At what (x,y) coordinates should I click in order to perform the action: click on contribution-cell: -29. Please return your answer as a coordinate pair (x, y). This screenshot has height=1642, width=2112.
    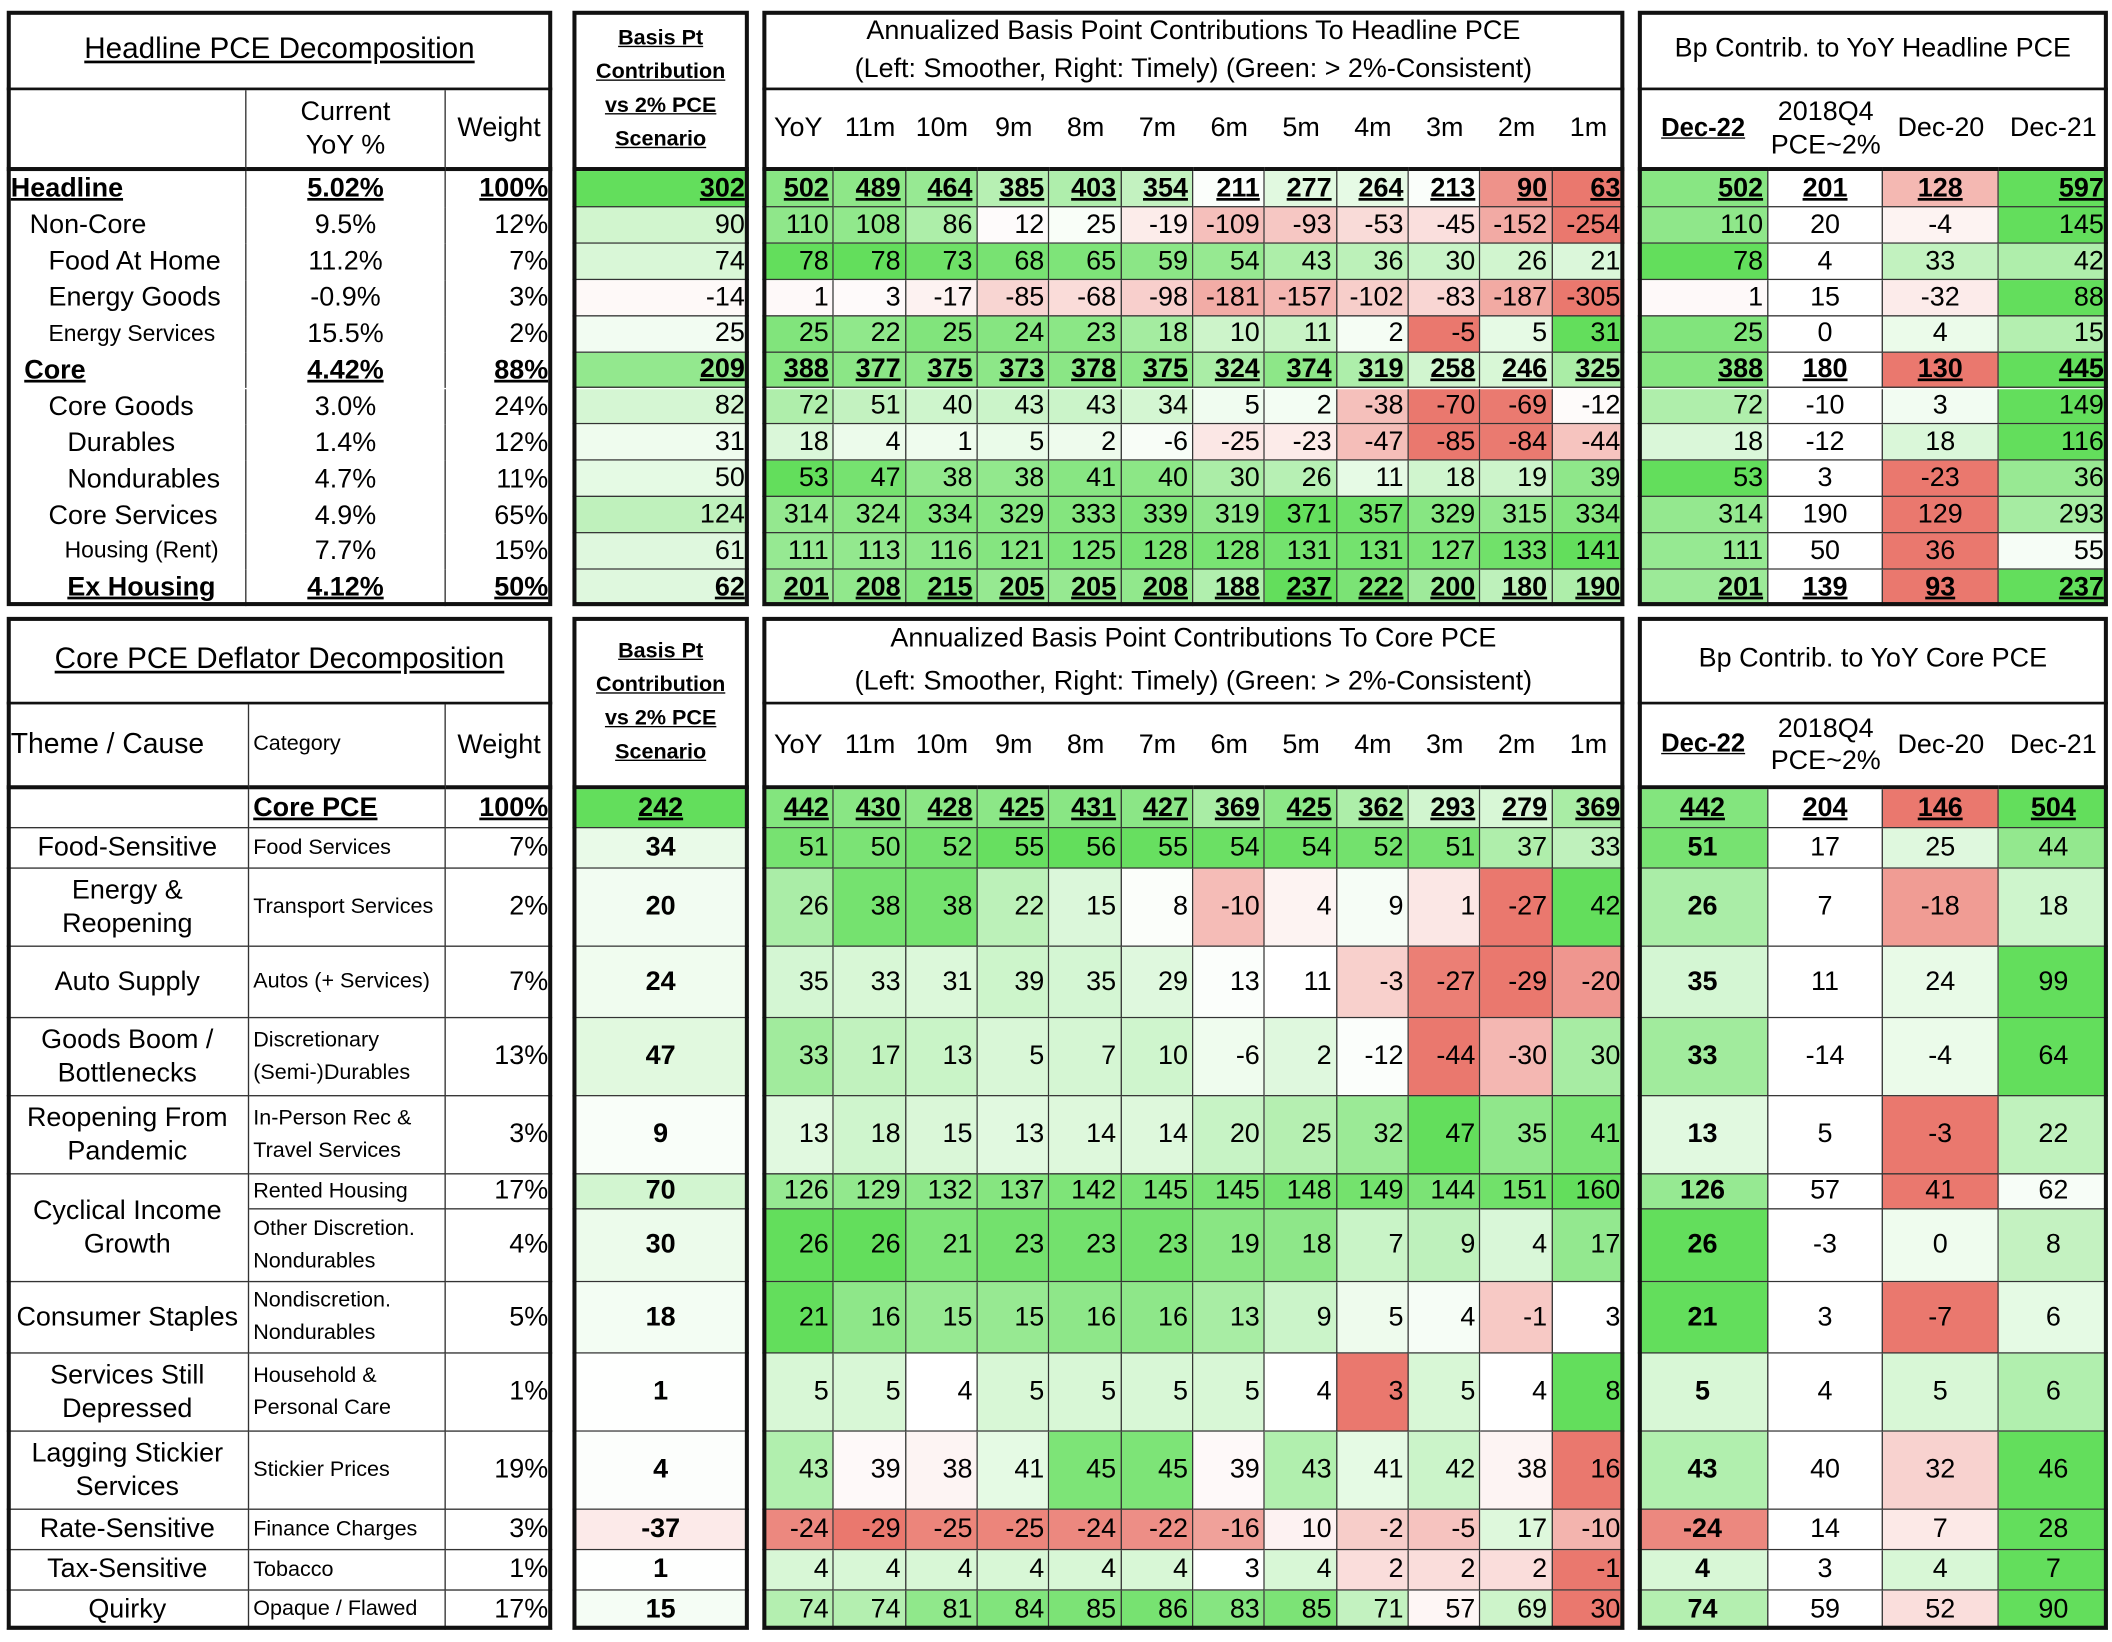
    Looking at the image, I should click on (1516, 982).